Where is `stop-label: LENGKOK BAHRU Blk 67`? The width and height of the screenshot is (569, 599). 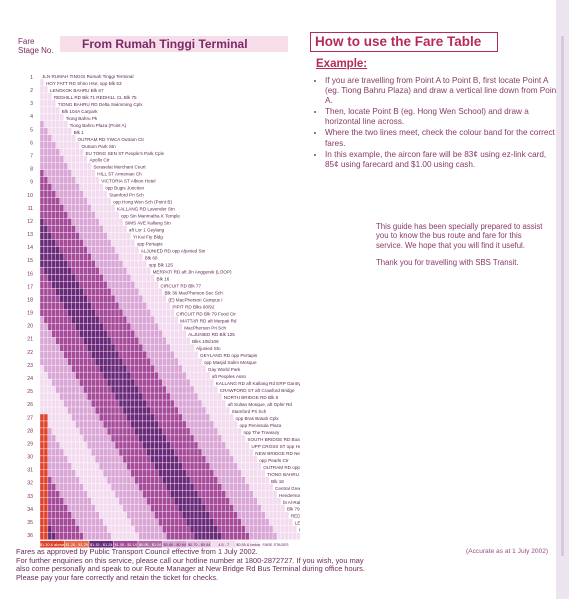 stop-label: LENGKOK BAHRU Blk 67 is located at coordinates (77, 90).